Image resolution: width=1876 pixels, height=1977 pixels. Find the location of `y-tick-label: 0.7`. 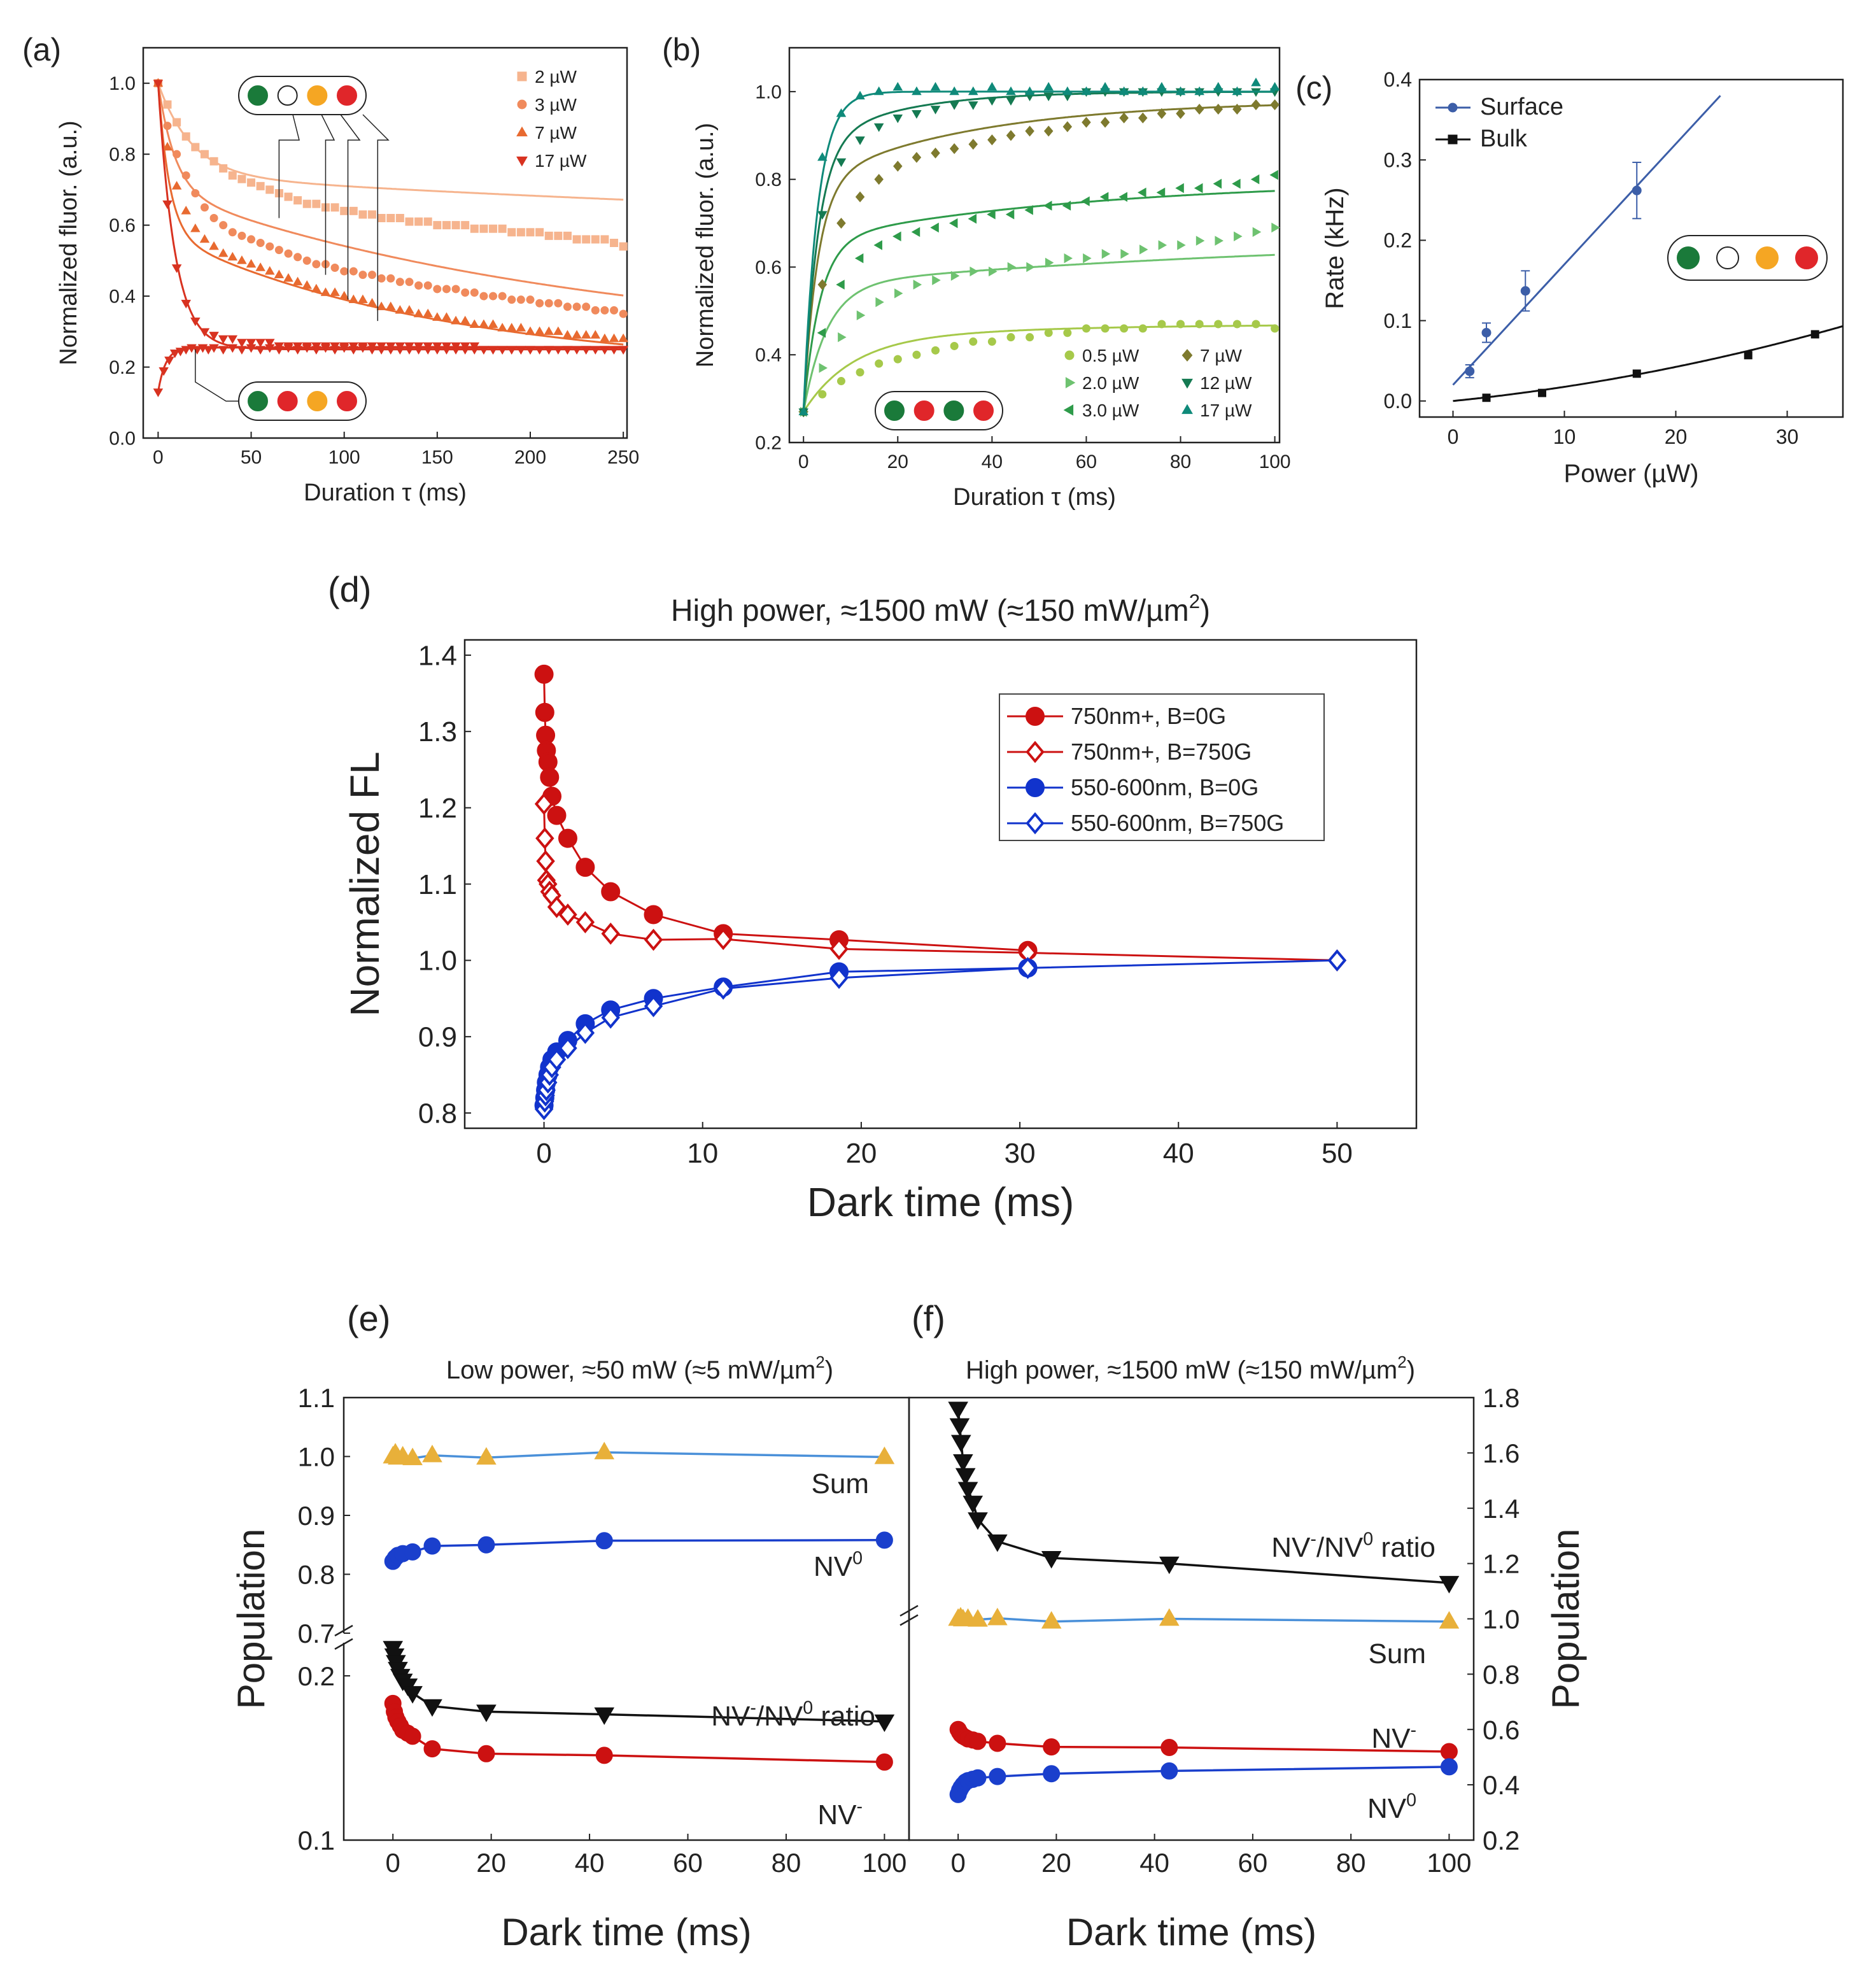

y-tick-label: 0.7 is located at coordinates (316, 1633).